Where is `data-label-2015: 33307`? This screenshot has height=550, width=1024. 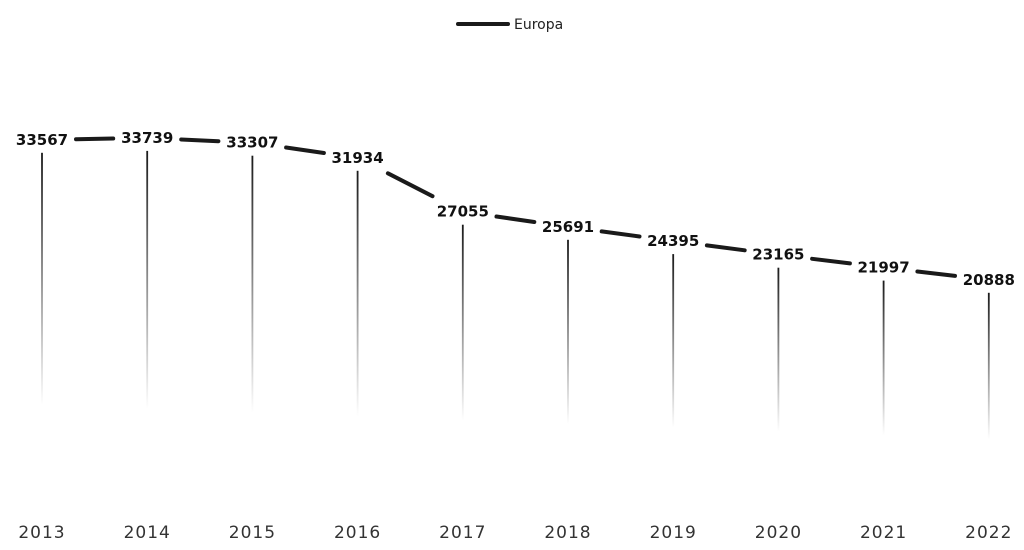
data-label-2015: 33307 is located at coordinates (252, 143).